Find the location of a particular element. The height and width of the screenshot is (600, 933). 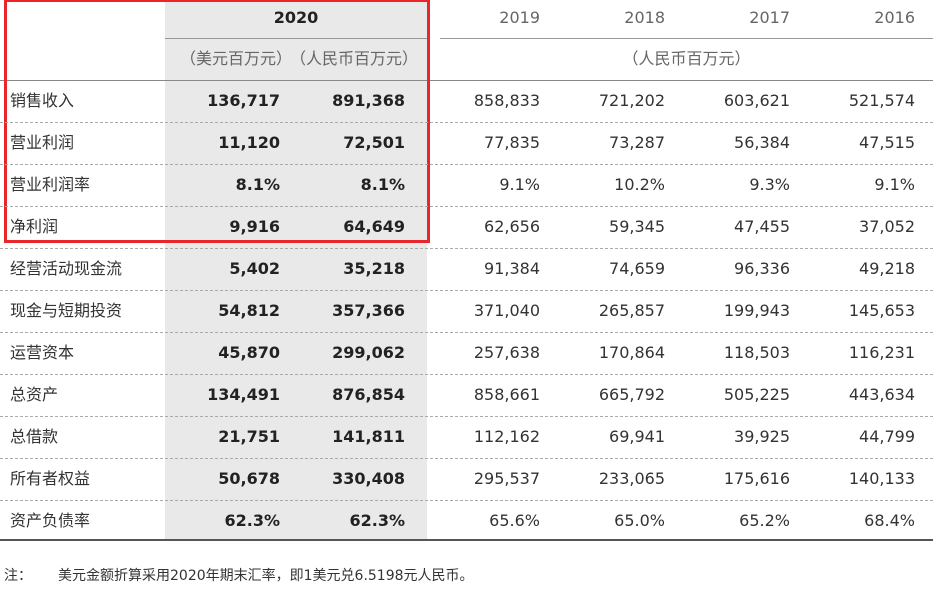

cell: 47,455 is located at coordinates (762, 226).